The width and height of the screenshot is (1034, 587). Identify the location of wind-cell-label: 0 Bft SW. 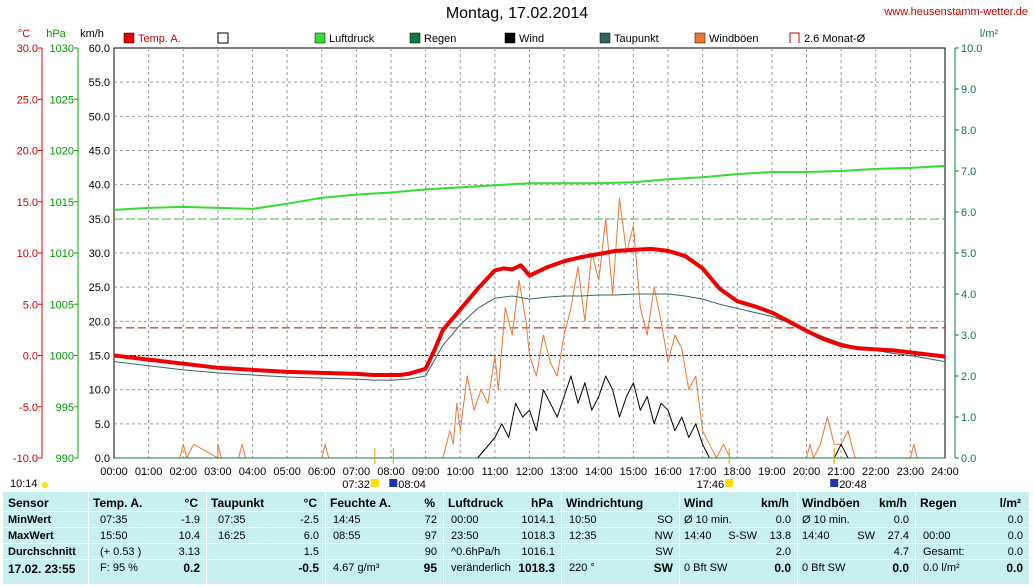
(706, 568).